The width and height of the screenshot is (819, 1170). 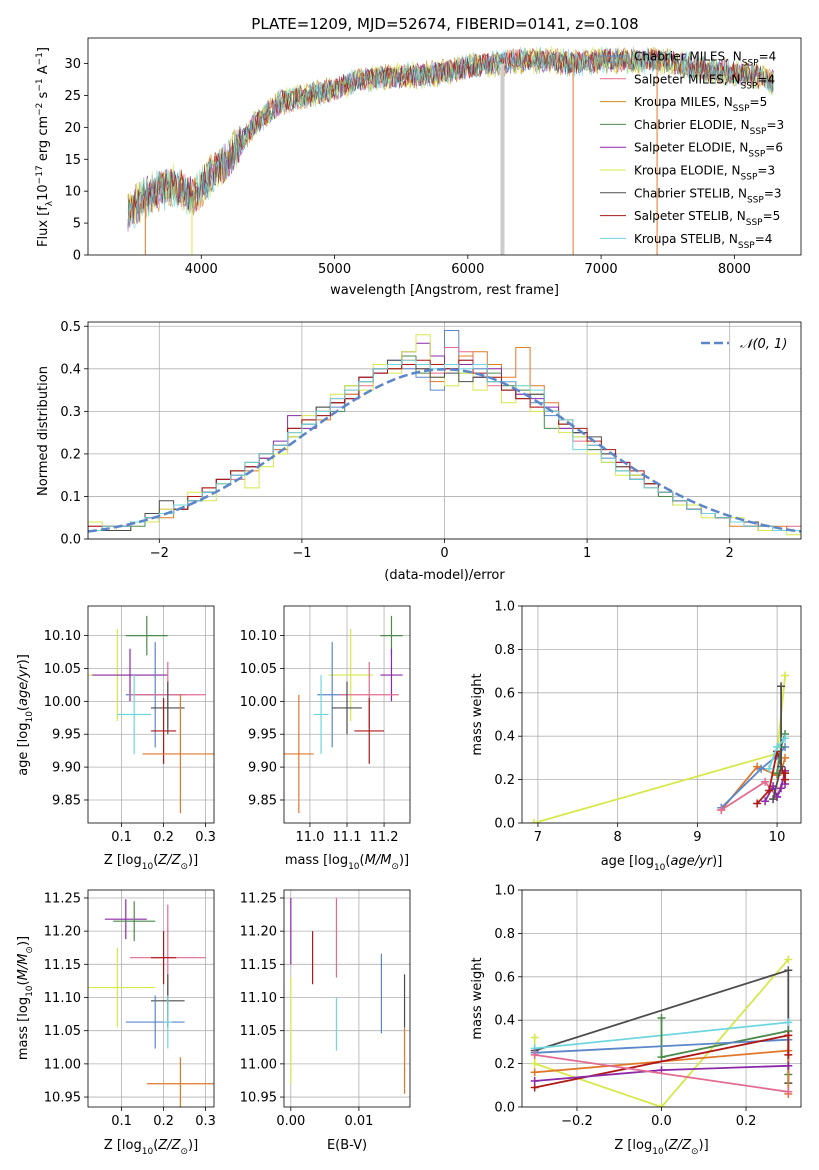 I want to click on x-tick-label: 8, so click(x=618, y=837).